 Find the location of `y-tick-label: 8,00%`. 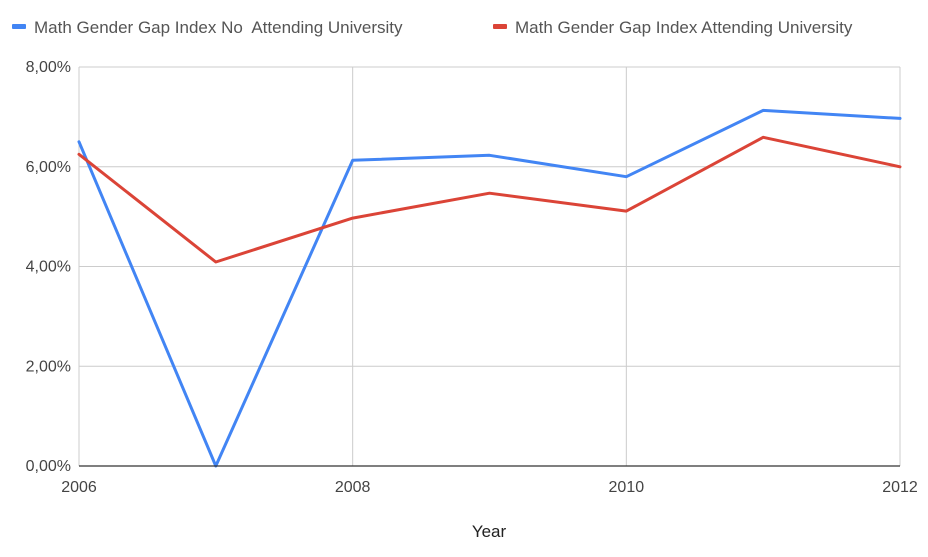

y-tick-label: 8,00% is located at coordinates (48, 67).